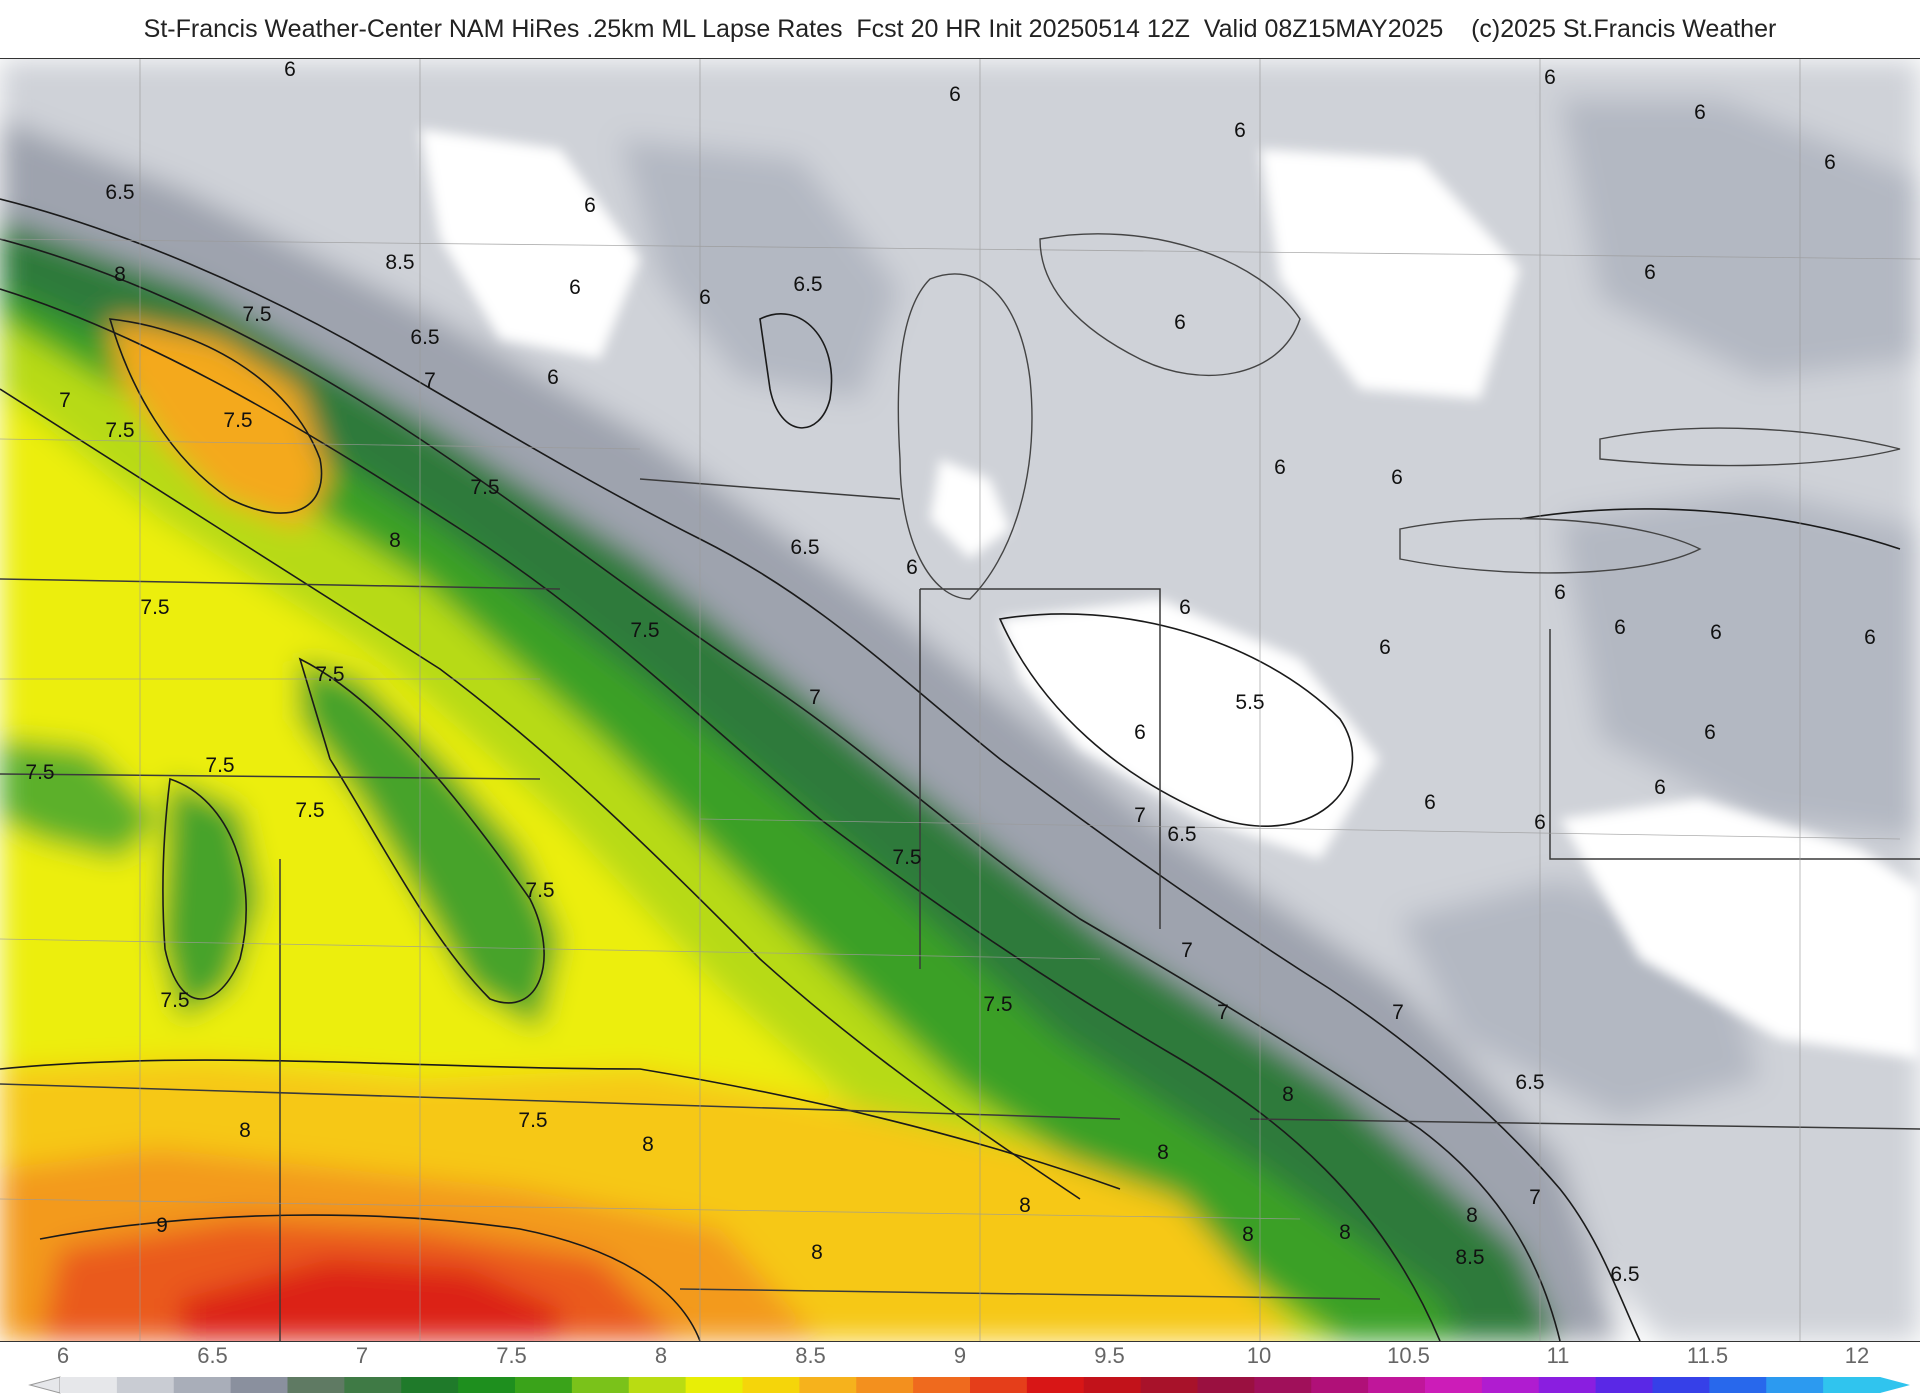 This screenshot has height=1400, width=1920. I want to click on colorbar-tick-label: 9, so click(960, 1355).